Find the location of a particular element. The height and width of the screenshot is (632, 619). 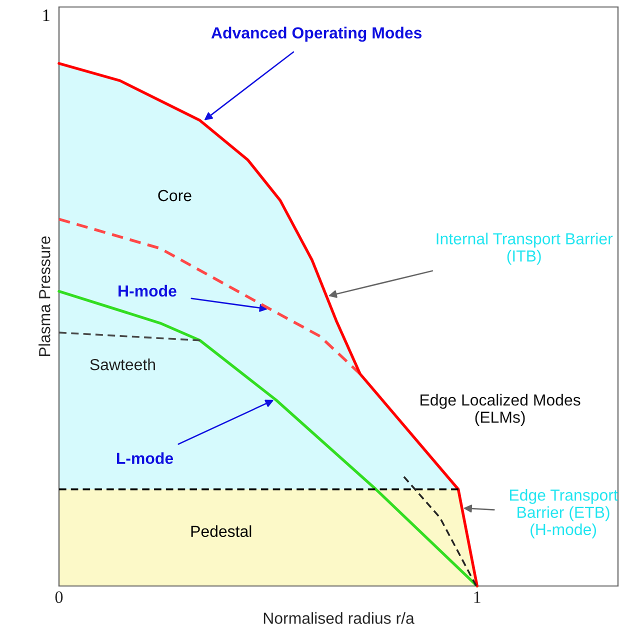

annotation: L-mode is located at coordinates (145, 458).